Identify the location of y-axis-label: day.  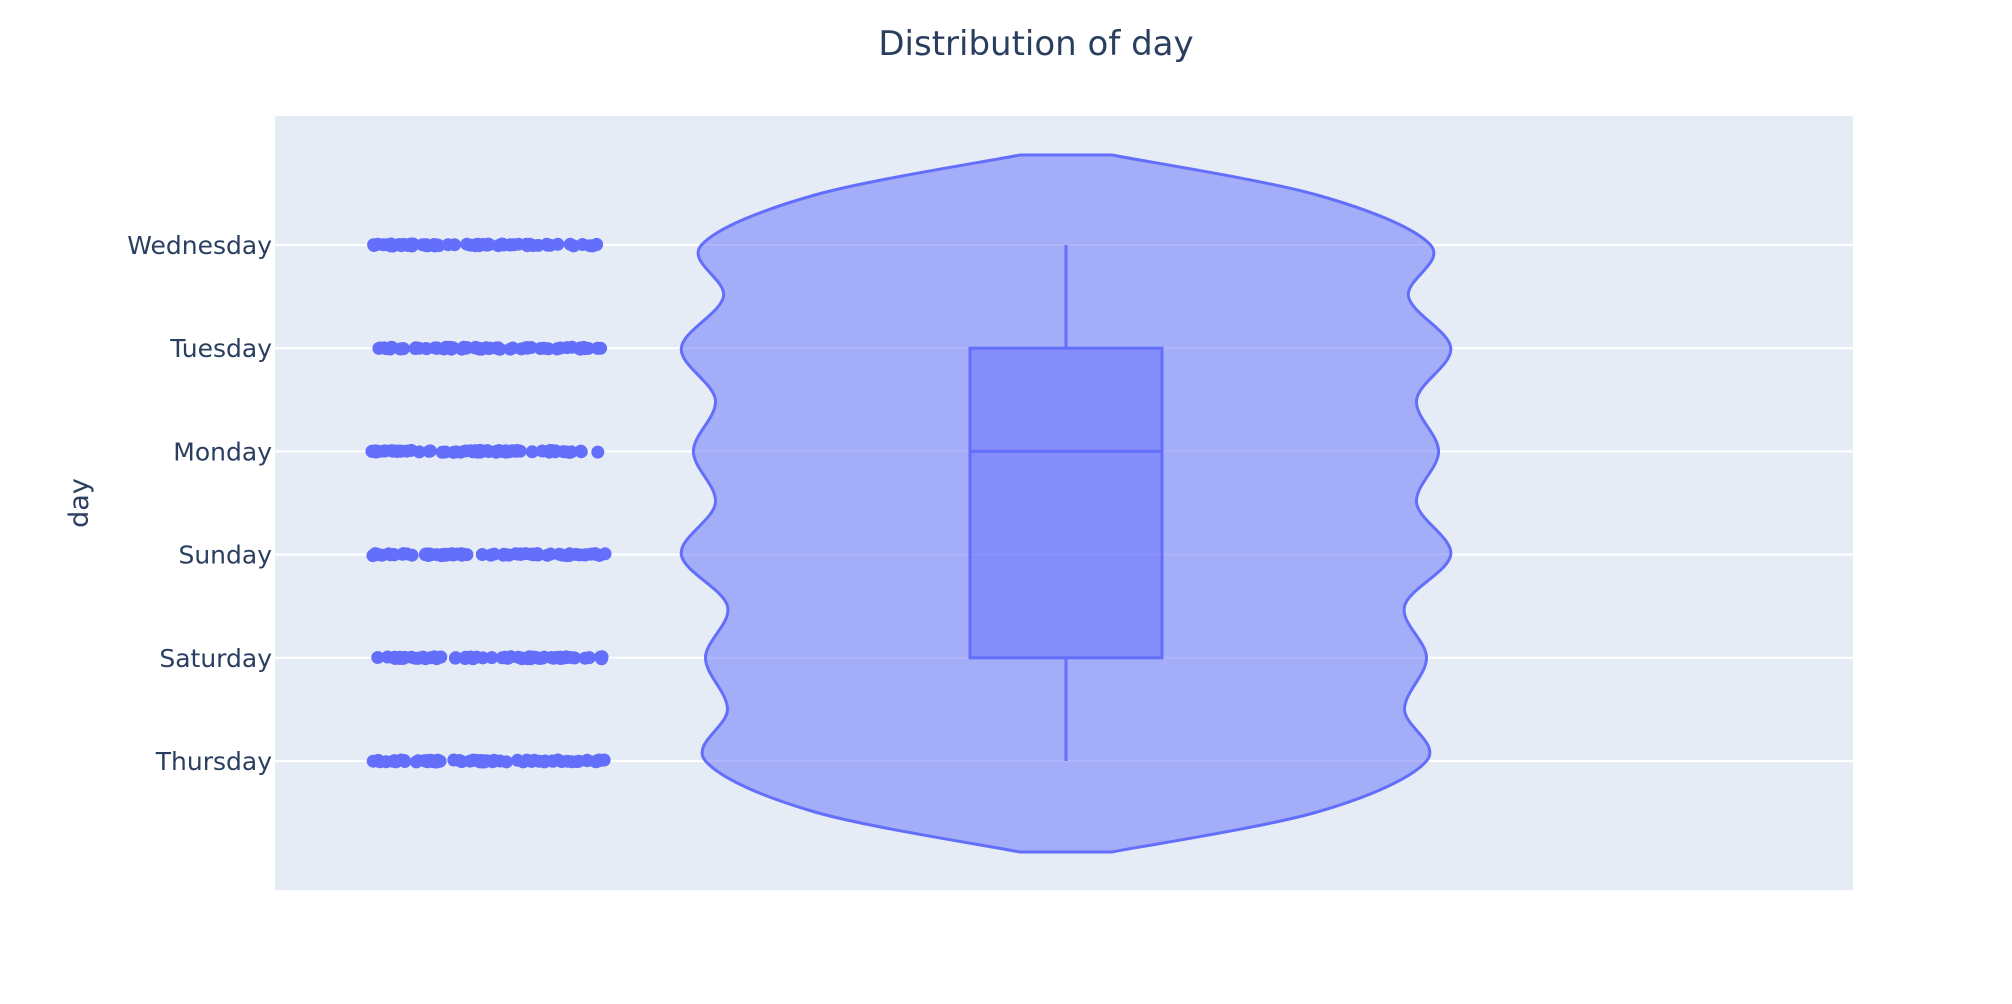
(79, 503).